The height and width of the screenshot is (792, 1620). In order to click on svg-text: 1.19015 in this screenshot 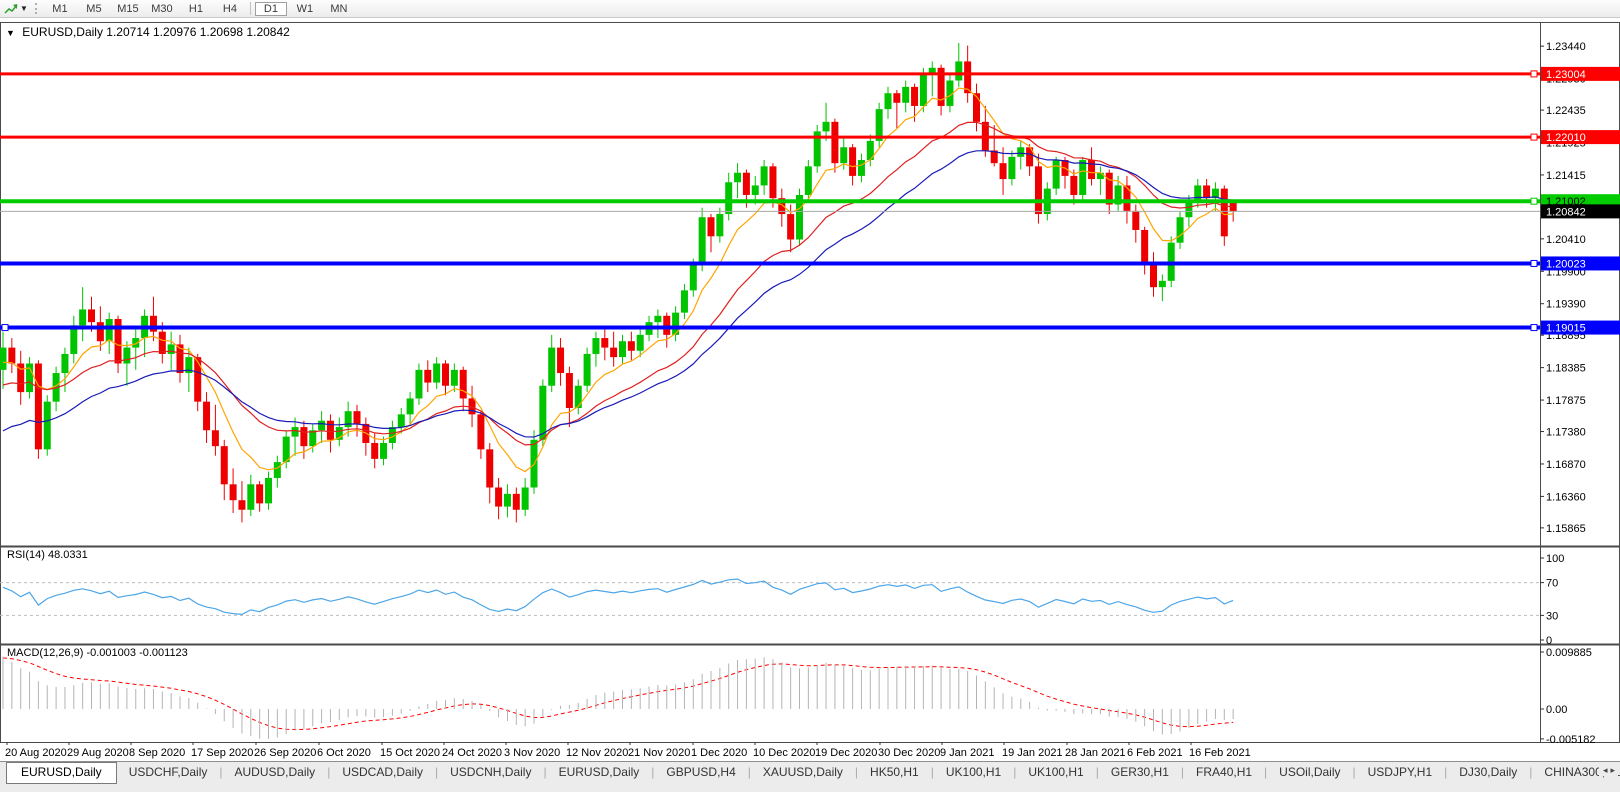, I will do `click(1566, 329)`.